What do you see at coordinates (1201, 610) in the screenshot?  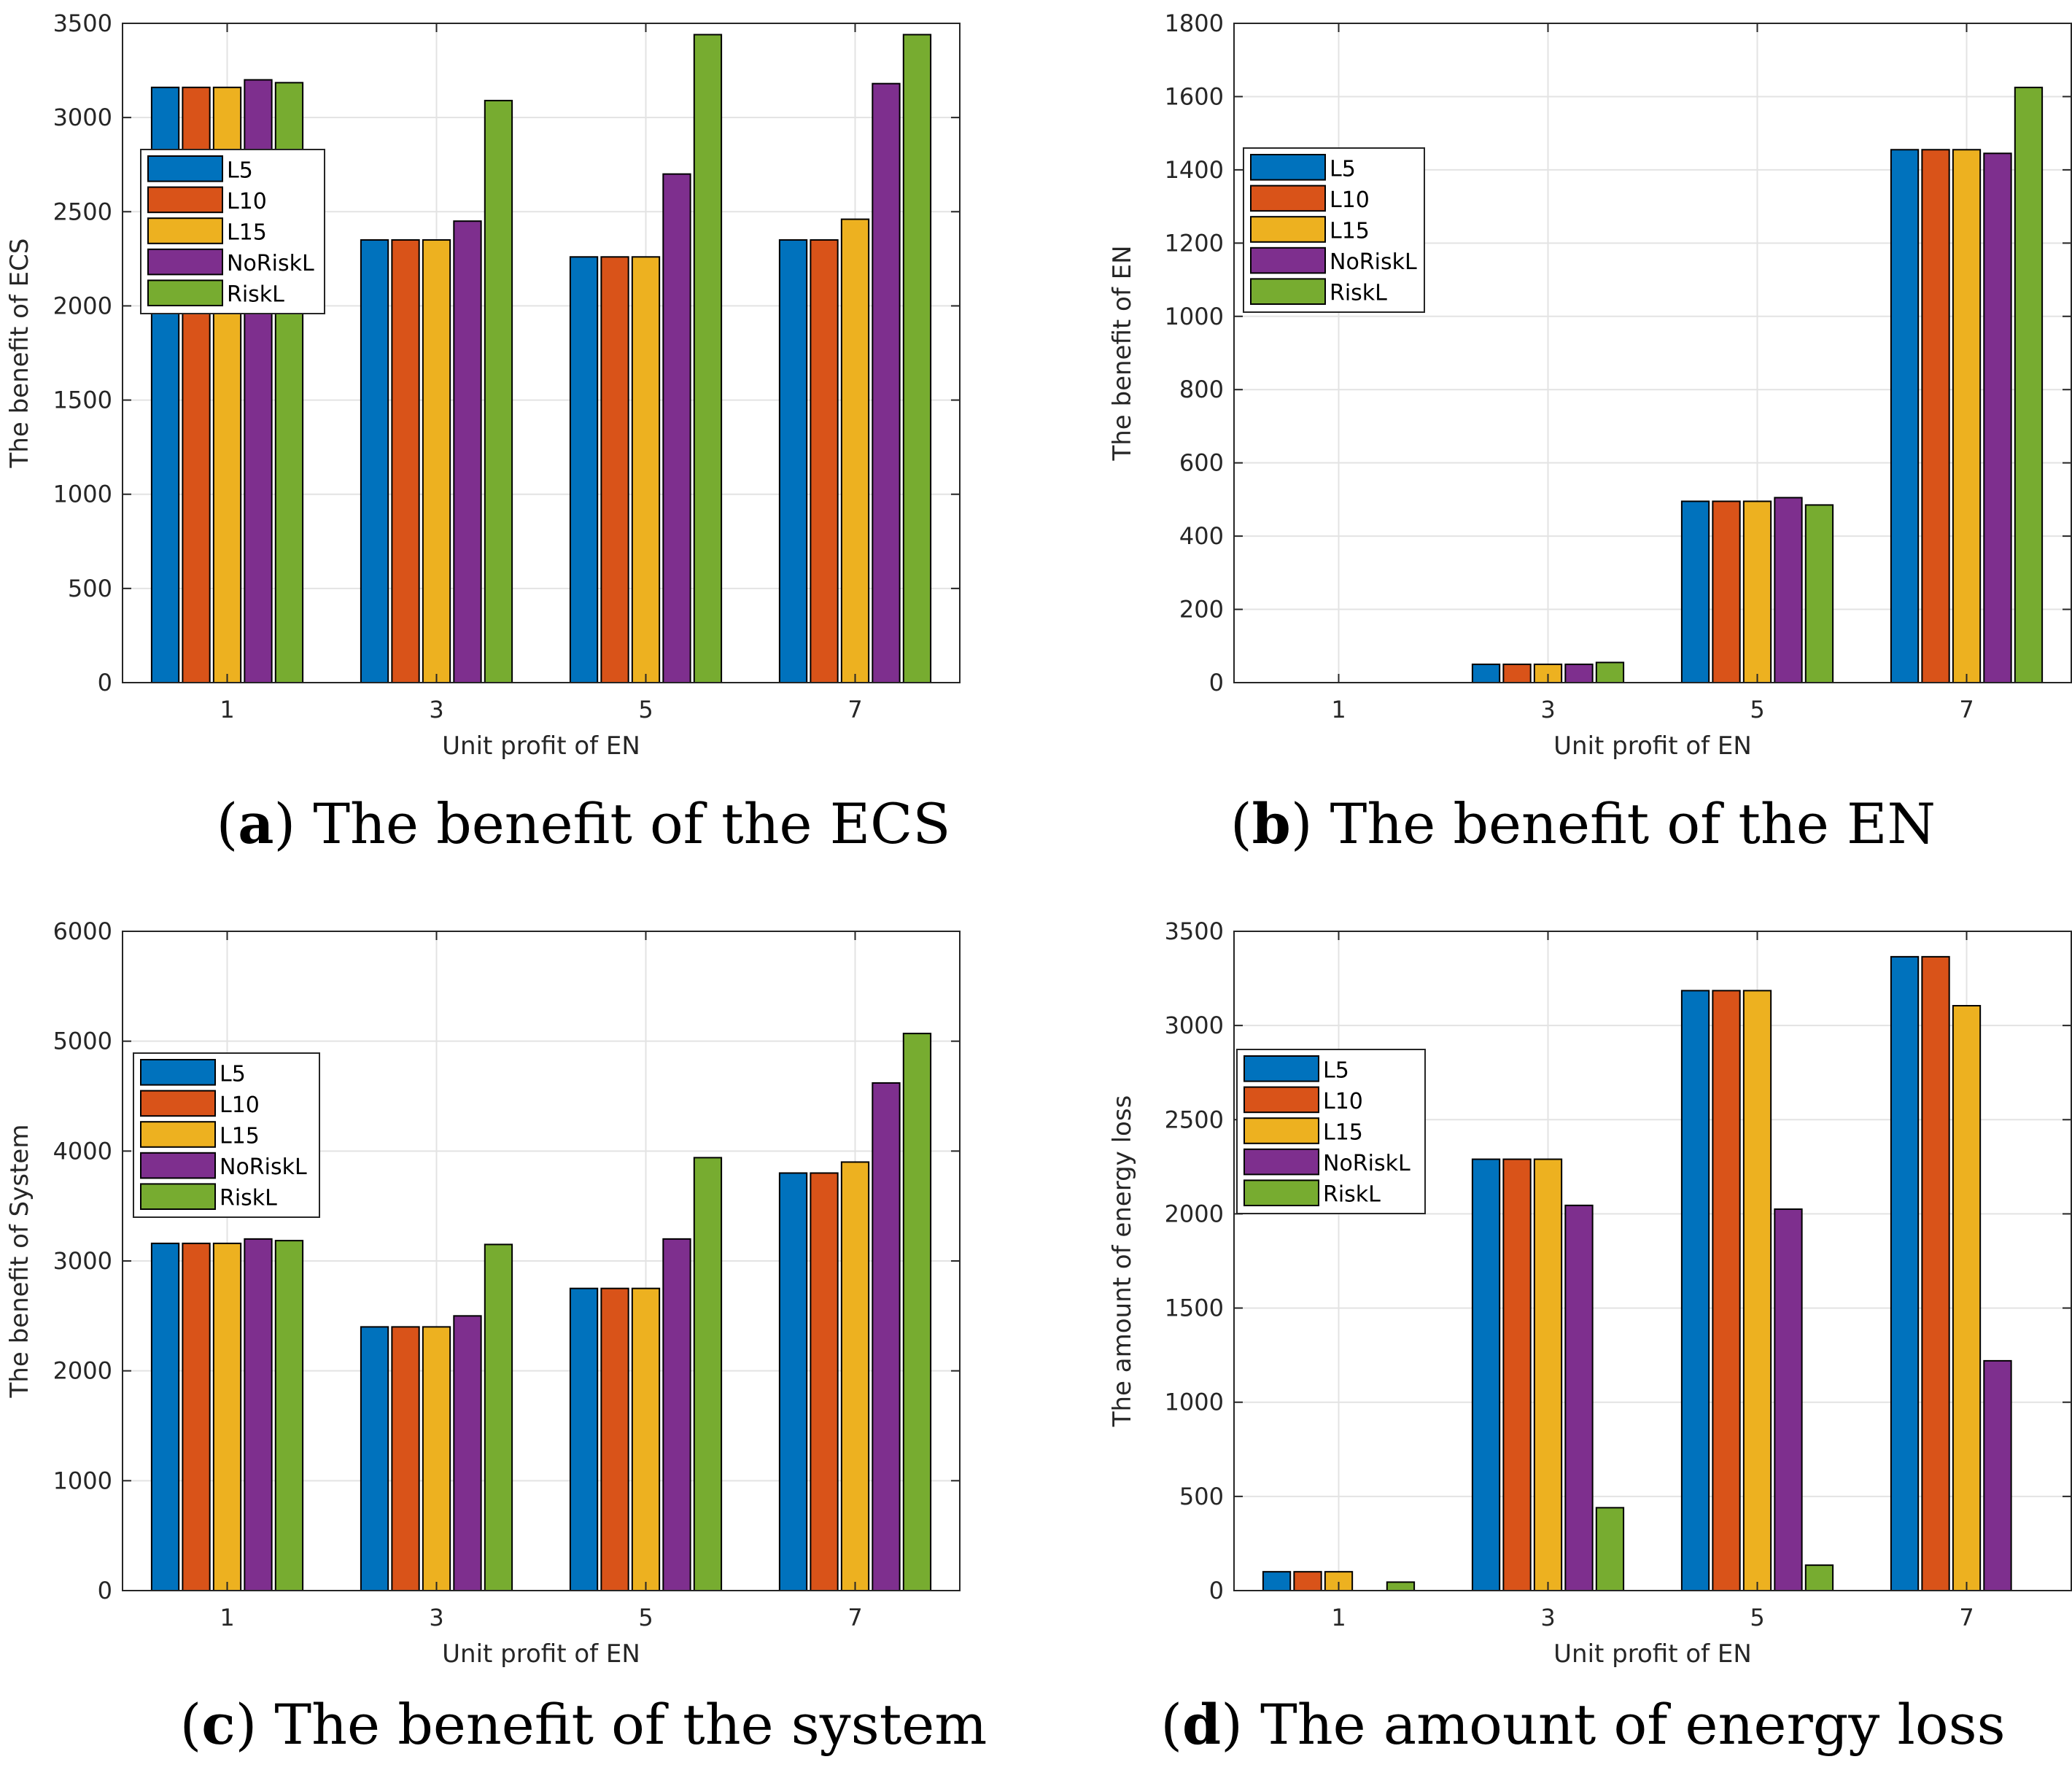 I see `y-tick-label: 200` at bounding box center [1201, 610].